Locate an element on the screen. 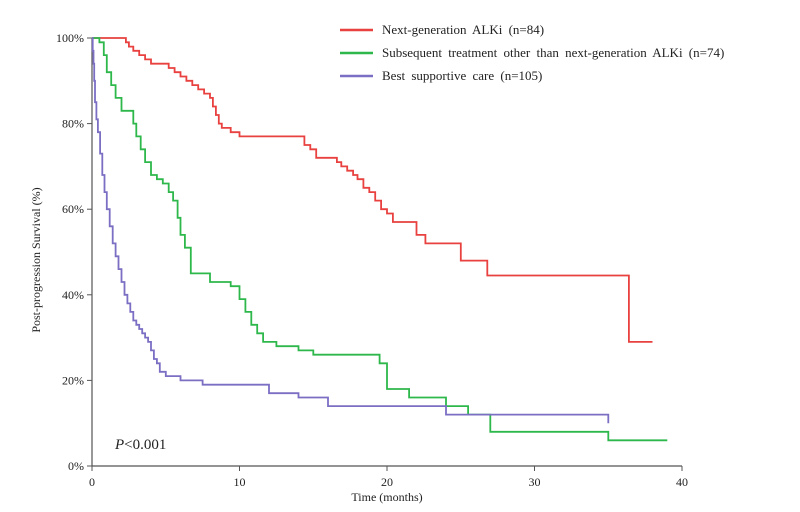 The height and width of the screenshot is (512, 800). y-tick-label: 80% is located at coordinates (73, 124).